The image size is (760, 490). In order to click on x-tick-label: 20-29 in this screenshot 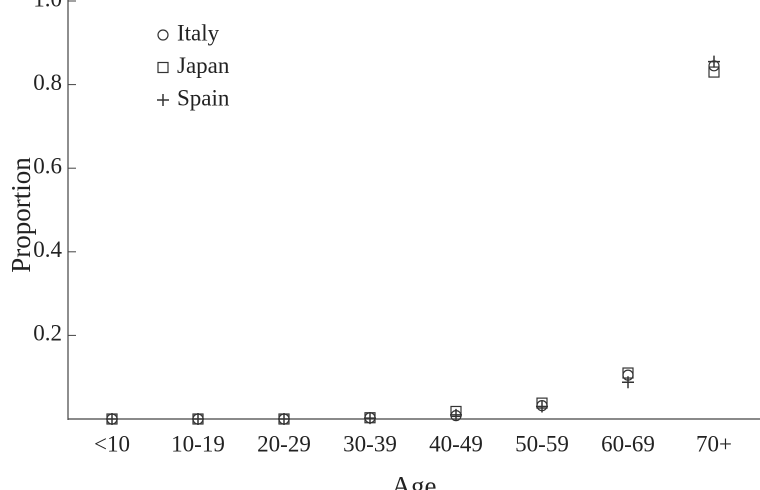, I will do `click(284, 443)`.